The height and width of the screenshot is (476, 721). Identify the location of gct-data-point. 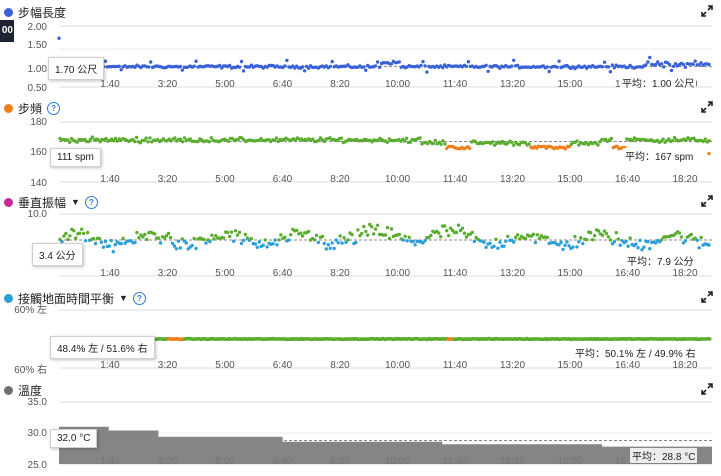
(709, 339).